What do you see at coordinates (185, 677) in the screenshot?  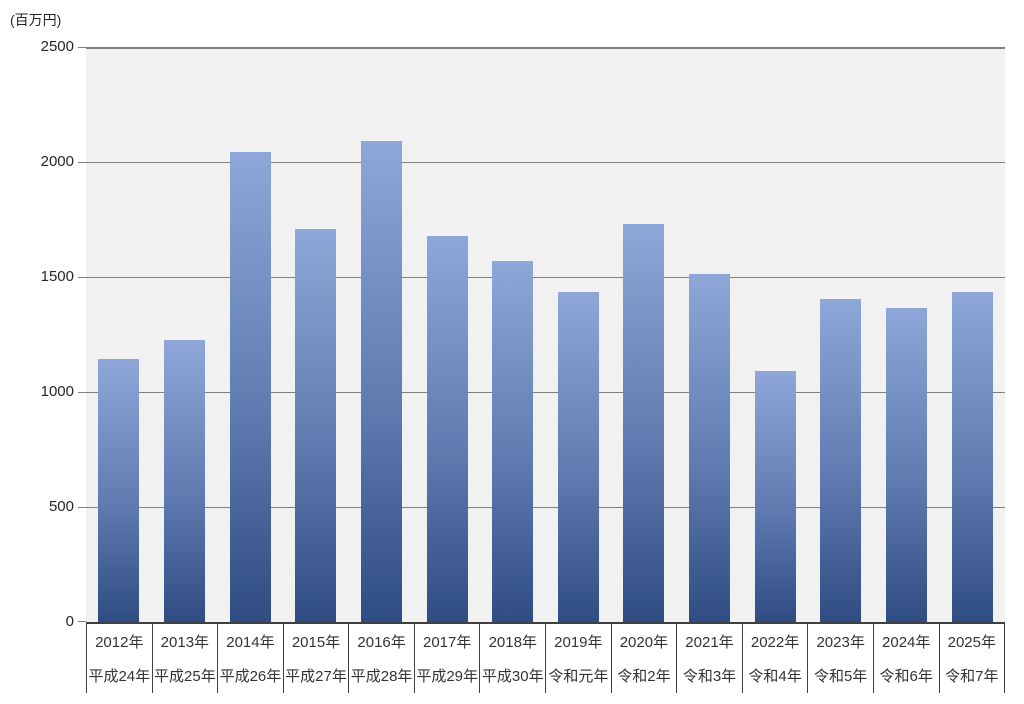 I see `x-axis-era-label: 平成25年` at bounding box center [185, 677].